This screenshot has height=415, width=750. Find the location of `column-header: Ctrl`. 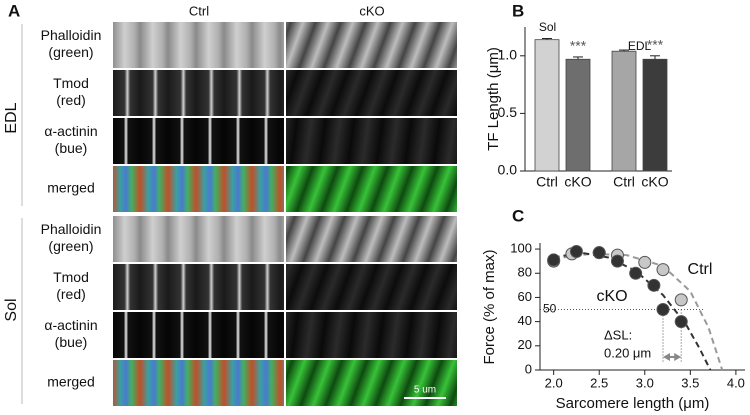

column-header: Ctrl is located at coordinates (199, 10).